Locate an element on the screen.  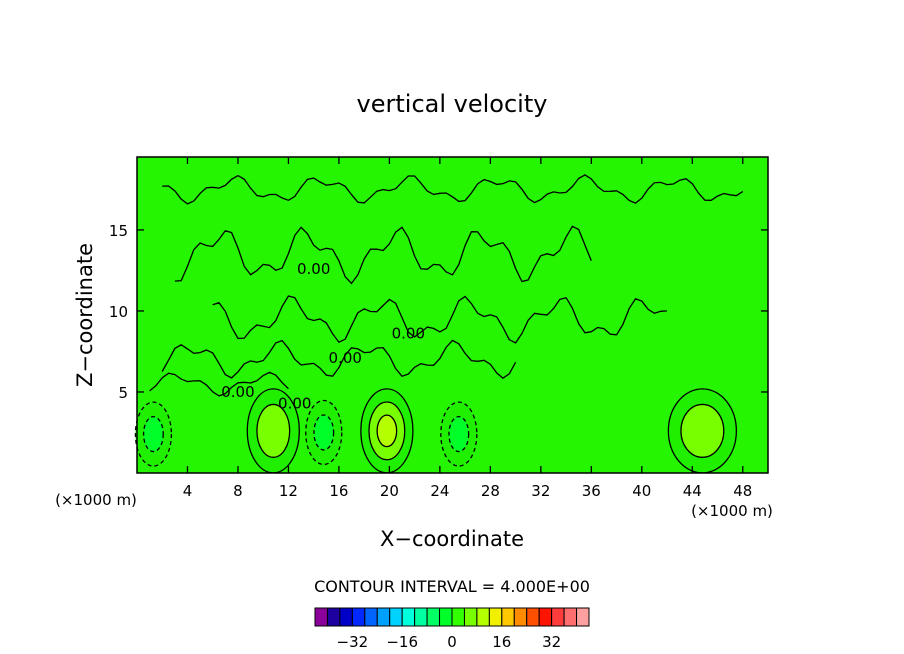
x-tick-label: 28 is located at coordinates (490, 491).